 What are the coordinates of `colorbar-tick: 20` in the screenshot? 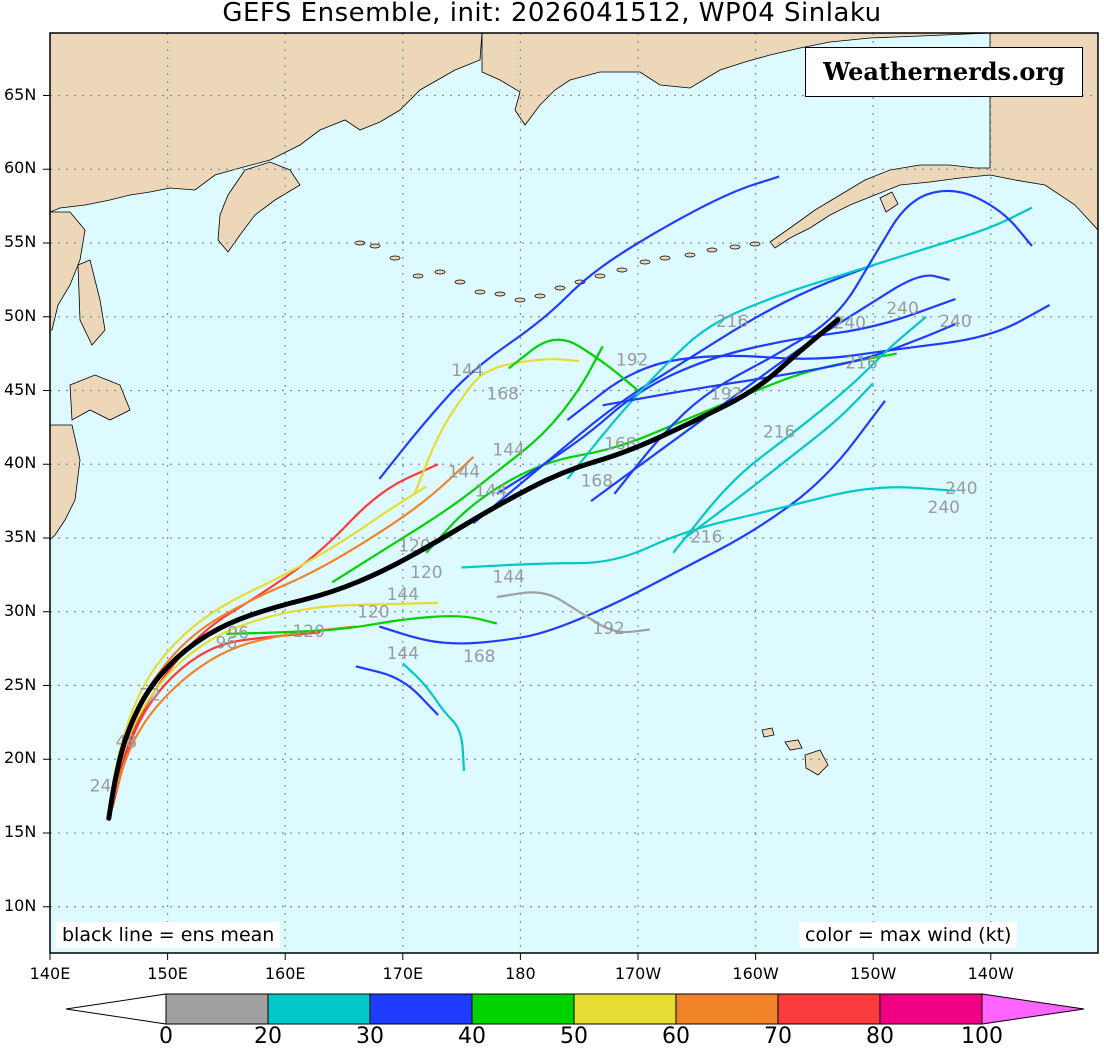 It's located at (268, 1036).